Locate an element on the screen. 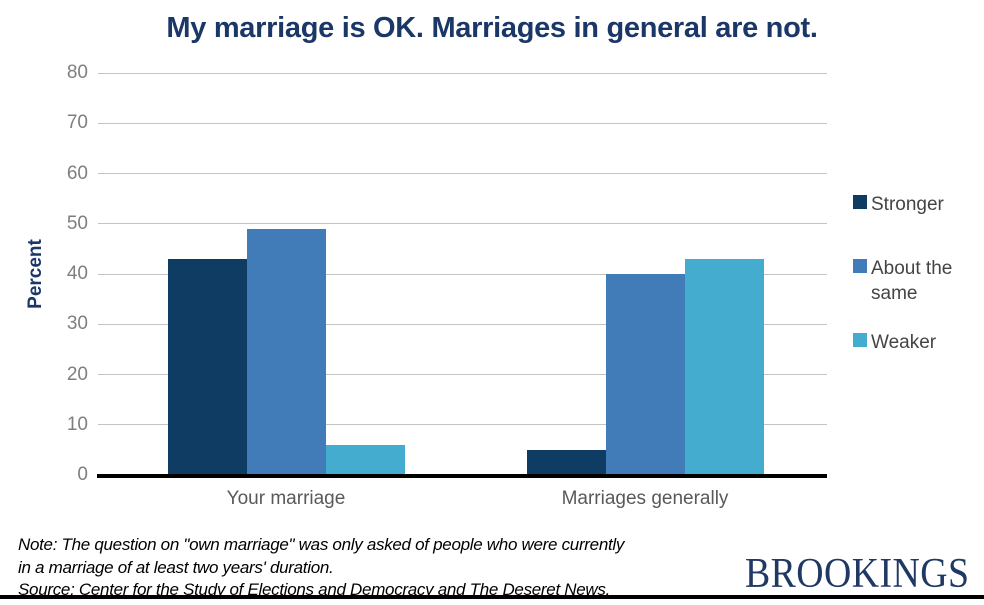 This screenshot has width=984, height=605. x-axis-line is located at coordinates (462, 476).